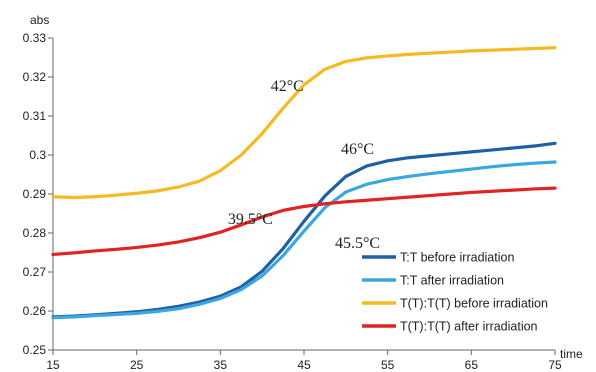  What do you see at coordinates (357, 243) in the screenshot?
I see `annotation-label: 45.5°C` at bounding box center [357, 243].